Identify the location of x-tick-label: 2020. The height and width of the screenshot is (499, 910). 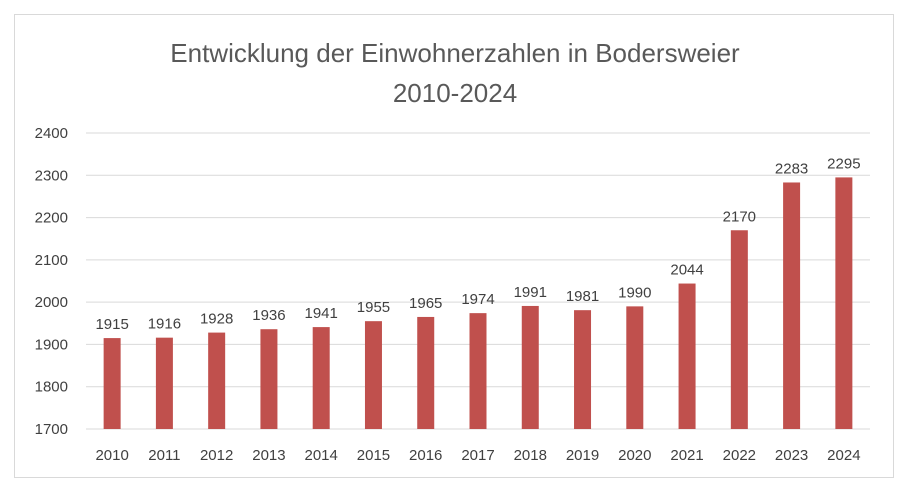
(634, 455).